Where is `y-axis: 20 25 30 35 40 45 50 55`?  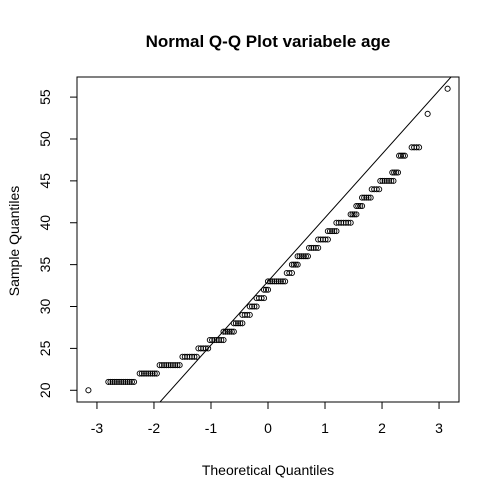 y-axis: 20 25 30 35 40 45 50 55 is located at coordinates (57, 243).